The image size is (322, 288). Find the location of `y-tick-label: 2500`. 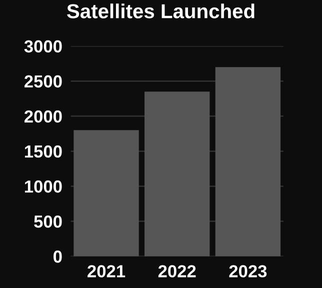

y-tick-label: 2500 is located at coordinates (43, 81).